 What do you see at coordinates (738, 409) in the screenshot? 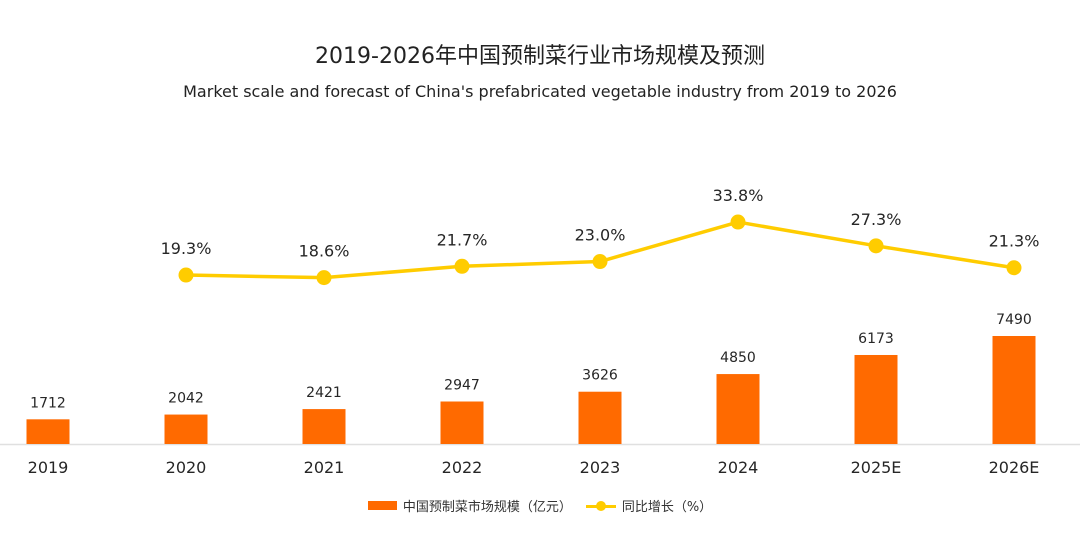
I see `bar-2024` at bounding box center [738, 409].